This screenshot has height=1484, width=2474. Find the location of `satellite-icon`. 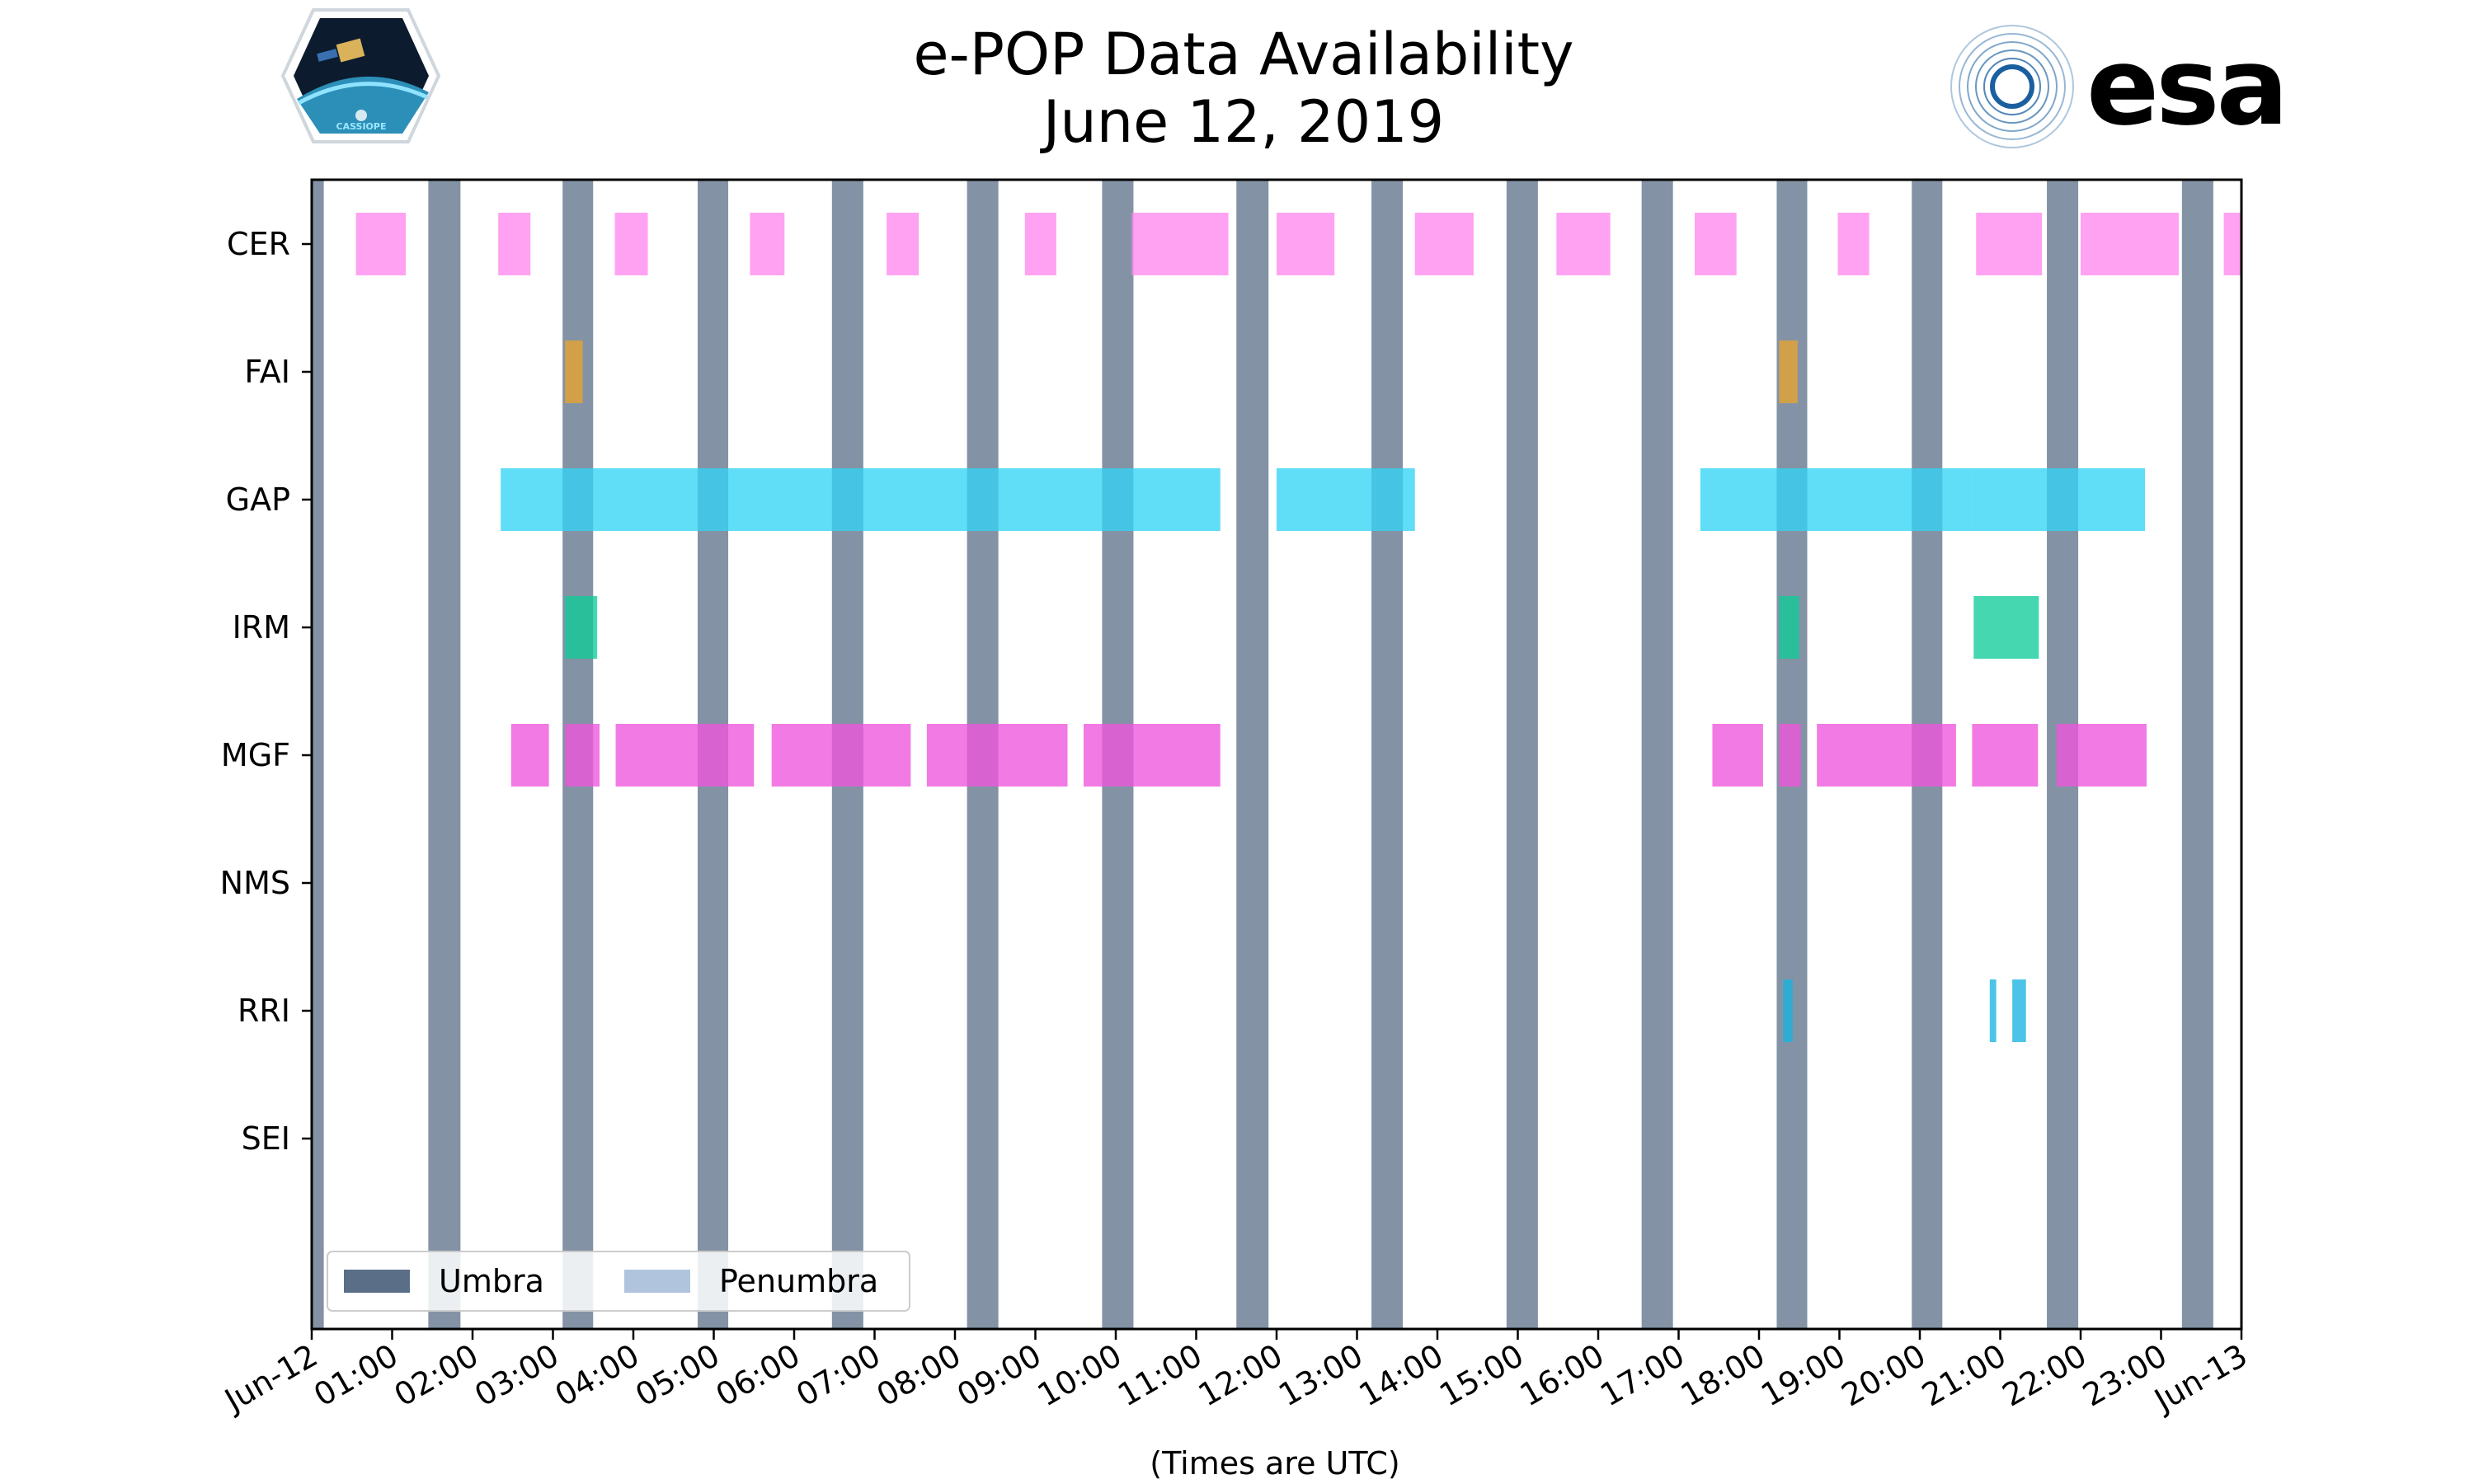

satellite-icon is located at coordinates (350, 50).